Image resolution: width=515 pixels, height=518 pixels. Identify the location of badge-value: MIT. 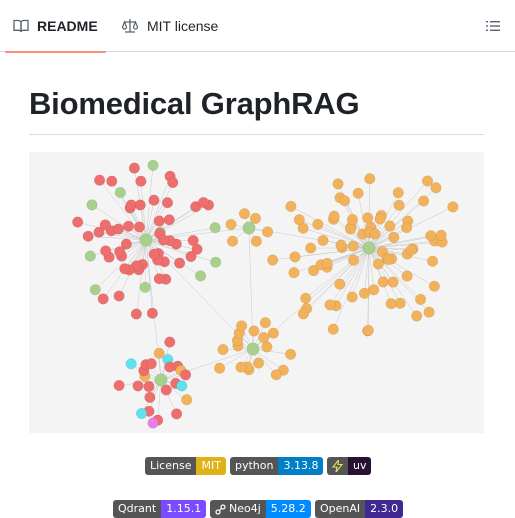
(210, 466).